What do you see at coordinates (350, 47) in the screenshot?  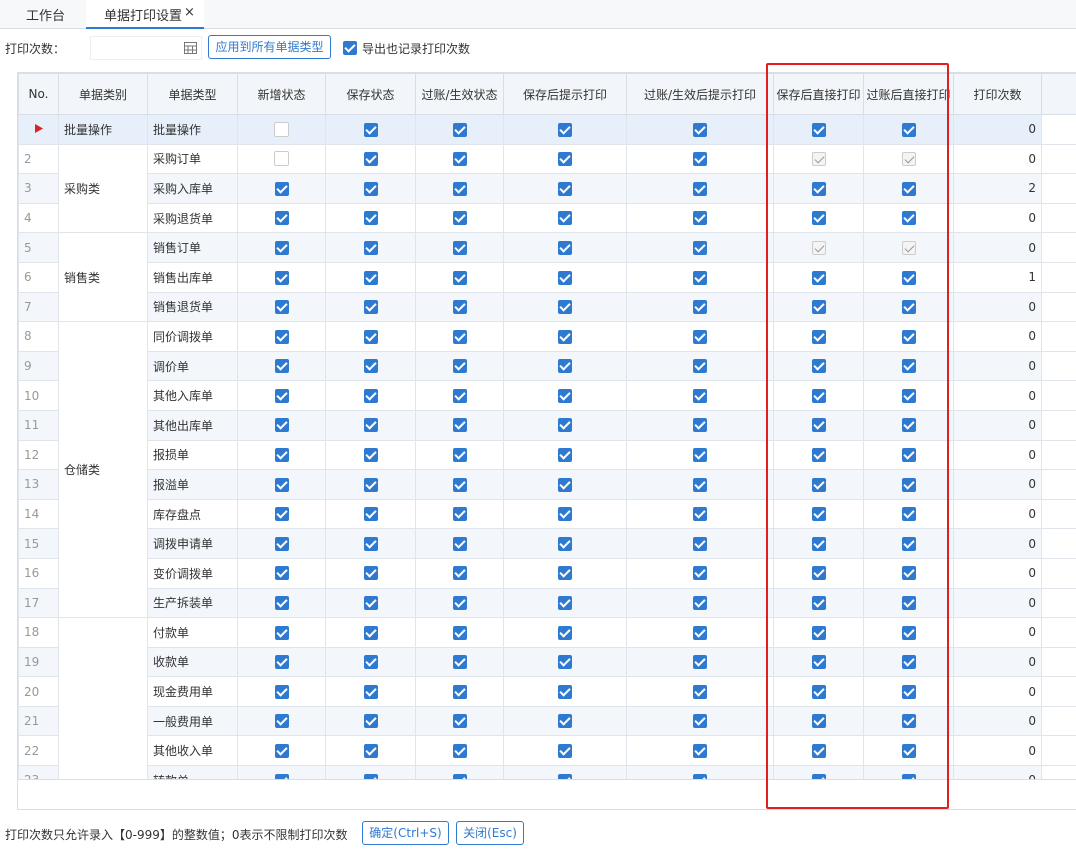 I see `export-checkbox` at bounding box center [350, 47].